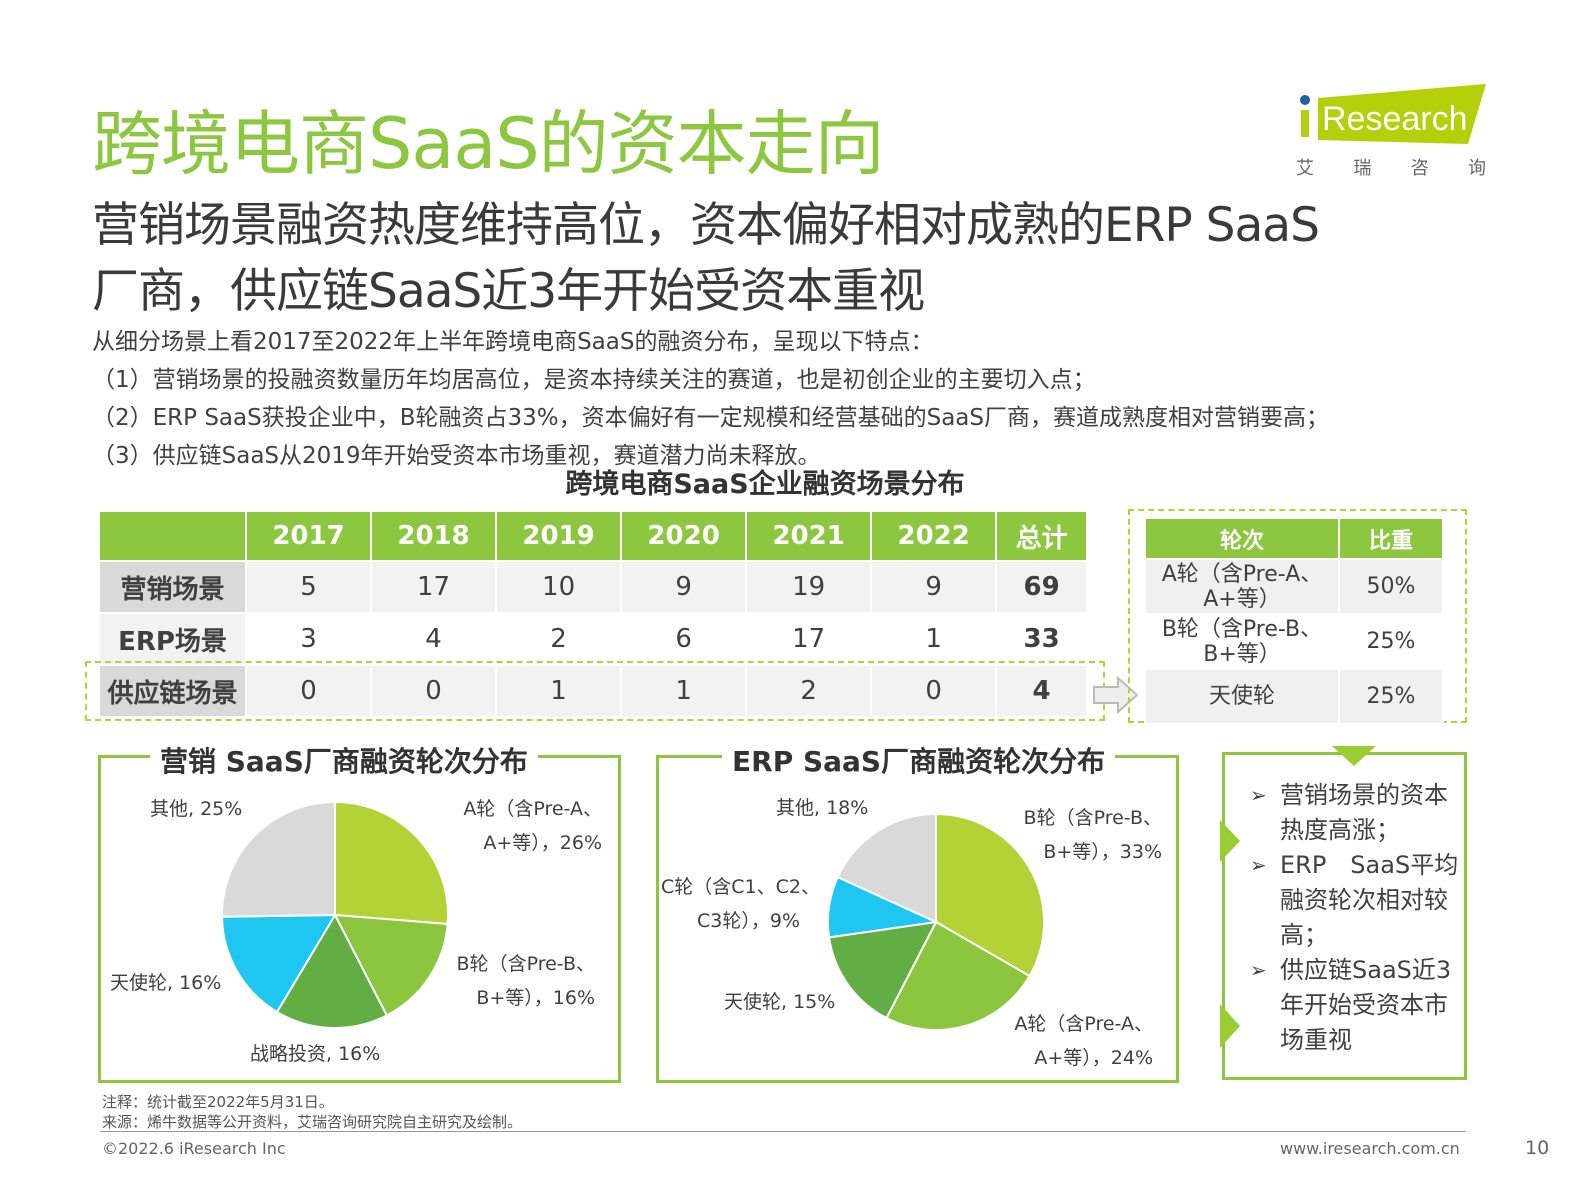  I want to click on row-label: 营销场景, so click(172, 587).